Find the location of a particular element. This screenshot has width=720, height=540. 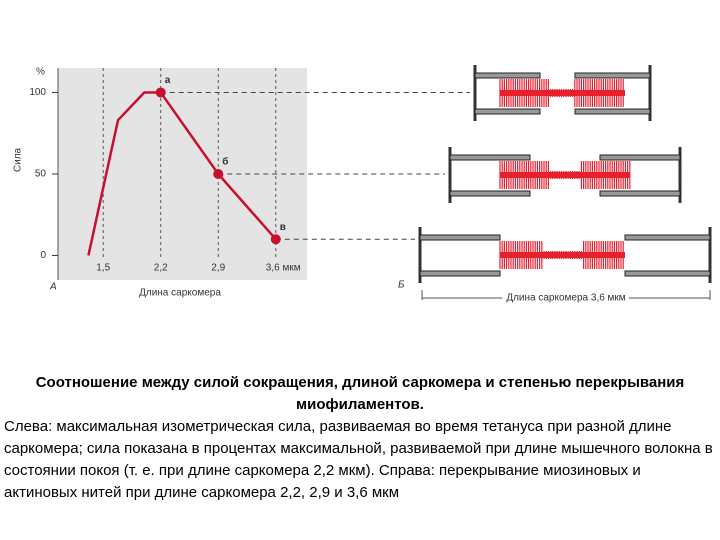

series-line is located at coordinates (182, 173).